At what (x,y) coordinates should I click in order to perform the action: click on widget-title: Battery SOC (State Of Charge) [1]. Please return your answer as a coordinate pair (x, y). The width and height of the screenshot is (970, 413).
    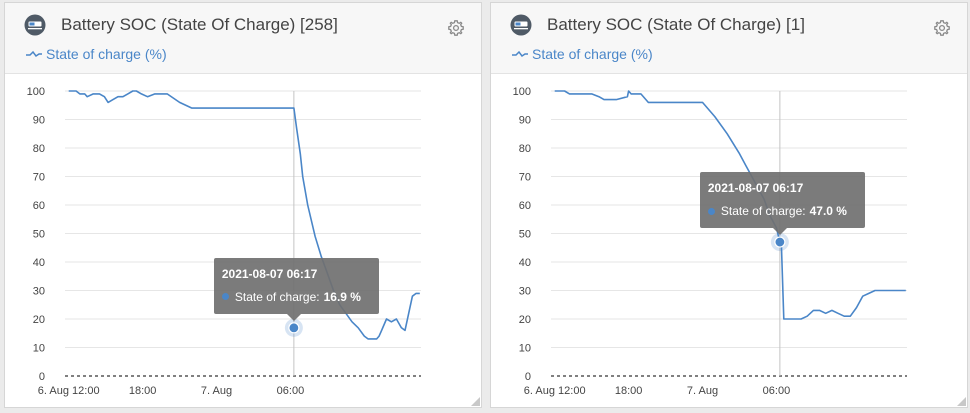
    Looking at the image, I should click on (676, 24).